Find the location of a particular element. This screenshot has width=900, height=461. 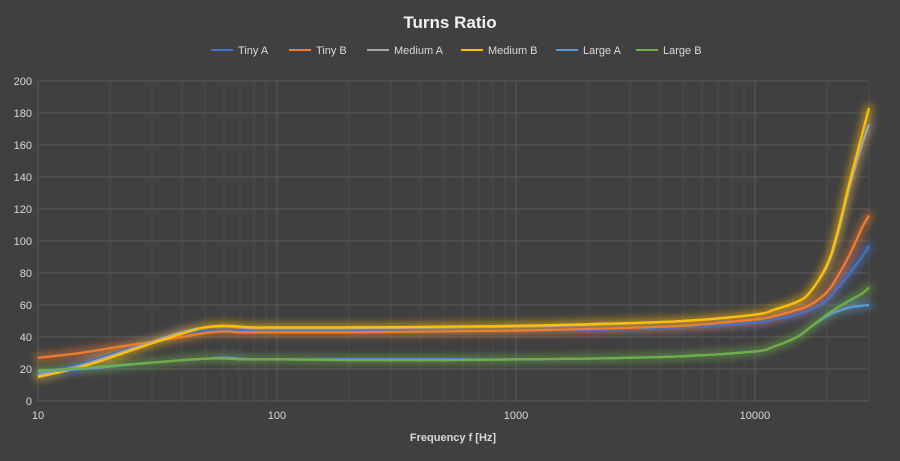

x-tick-label: 100 is located at coordinates (277, 416).